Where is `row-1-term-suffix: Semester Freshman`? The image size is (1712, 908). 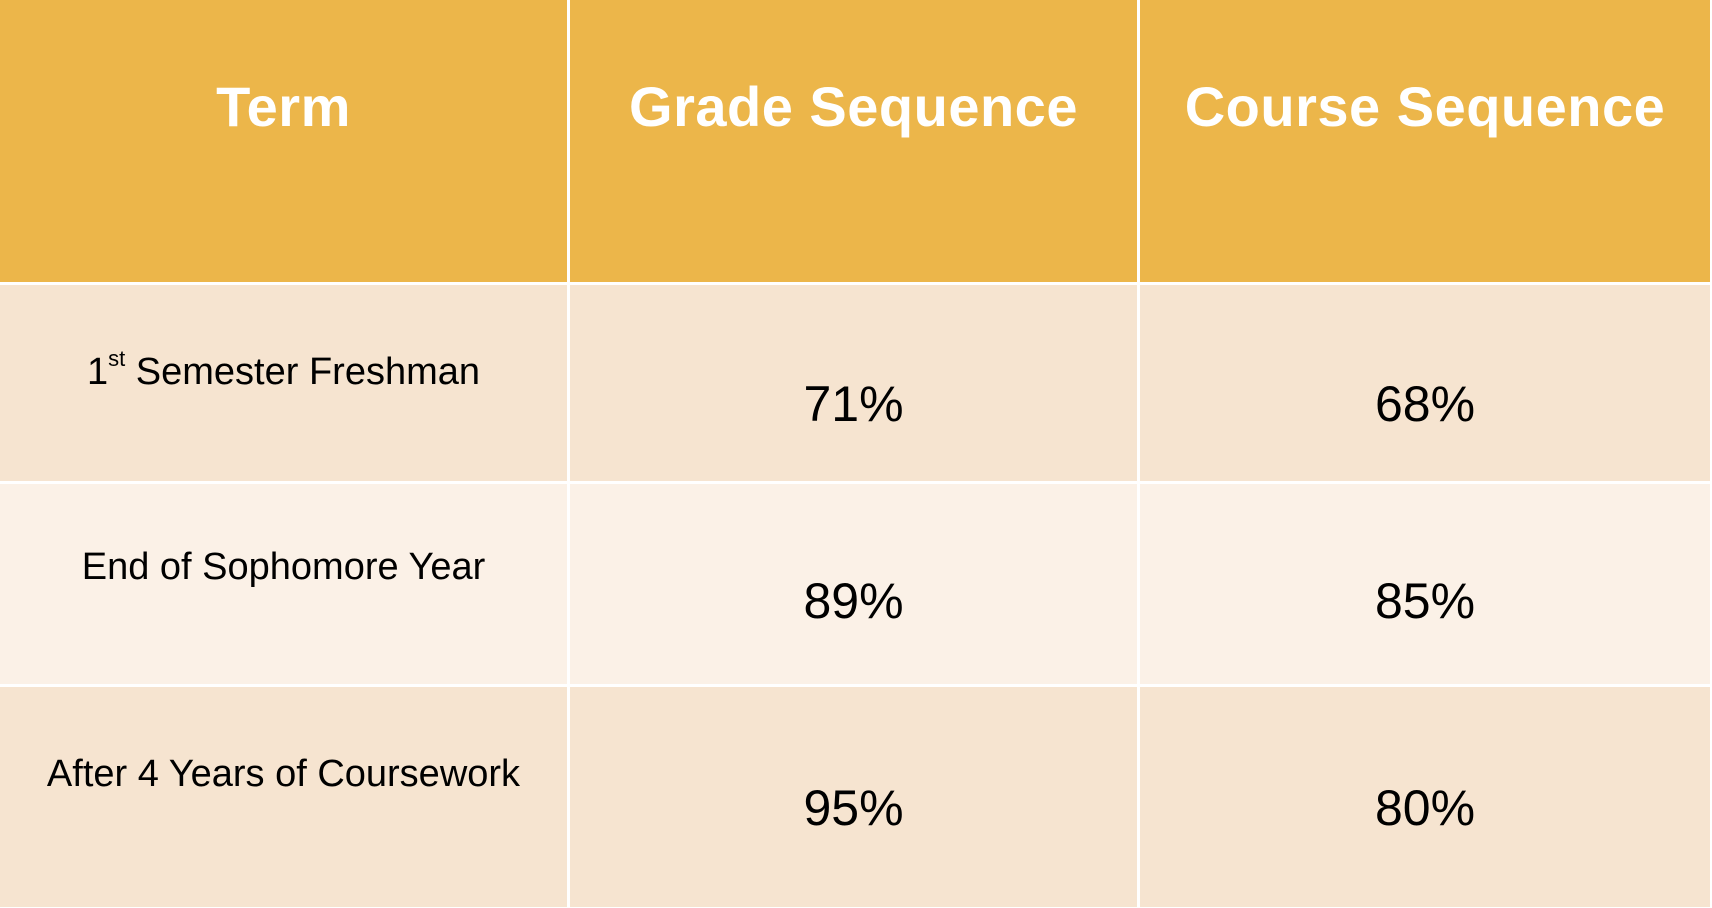
row-1-term-suffix: Semester Freshman is located at coordinates (303, 372).